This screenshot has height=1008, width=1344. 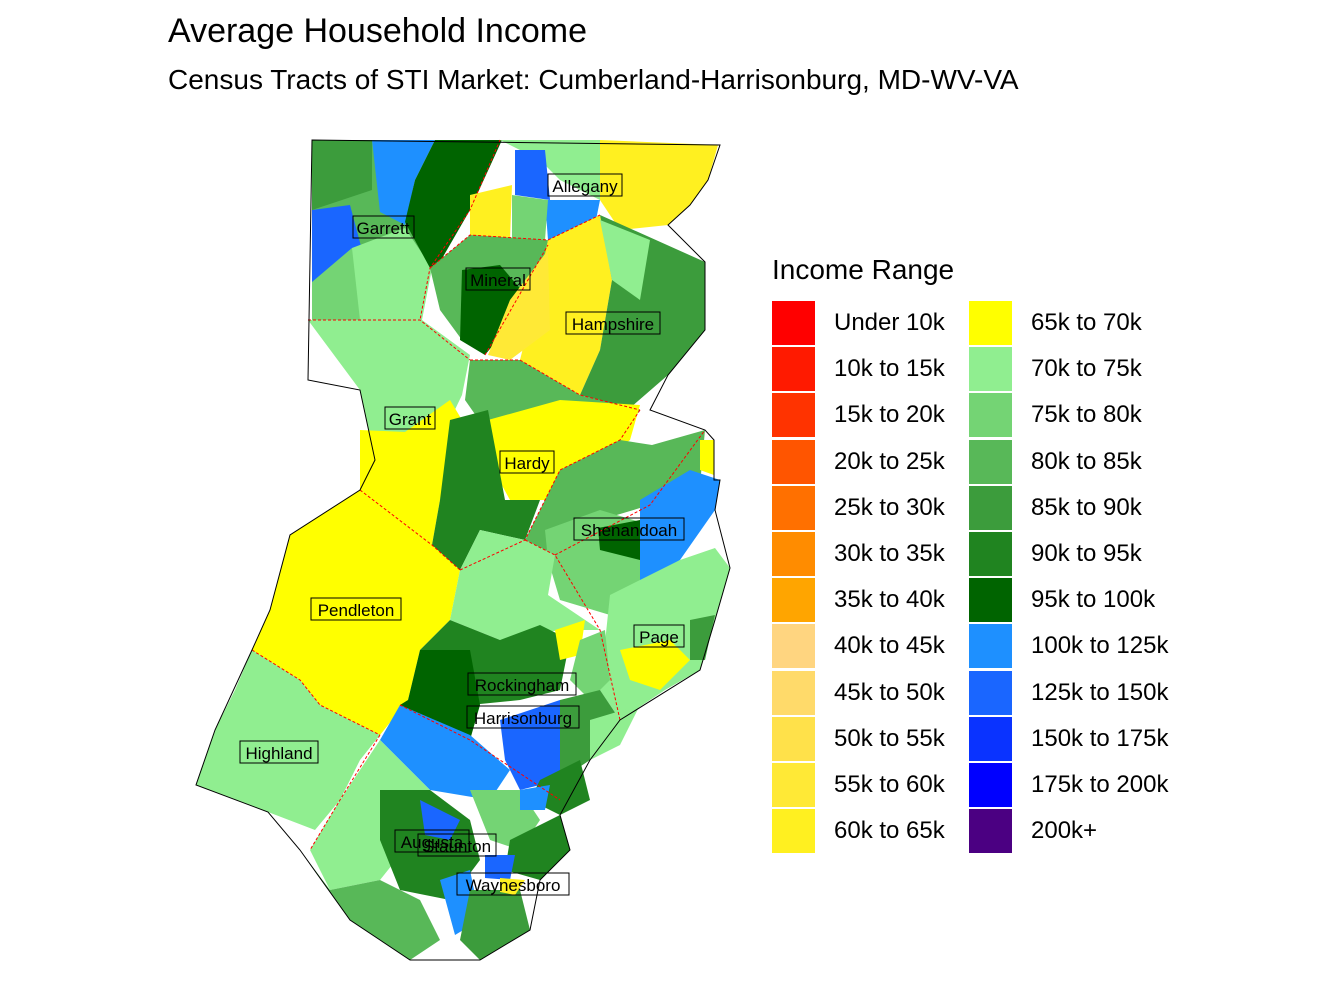 What do you see at coordinates (1100, 784) in the screenshot?
I see `legend-label: 175k to 200k` at bounding box center [1100, 784].